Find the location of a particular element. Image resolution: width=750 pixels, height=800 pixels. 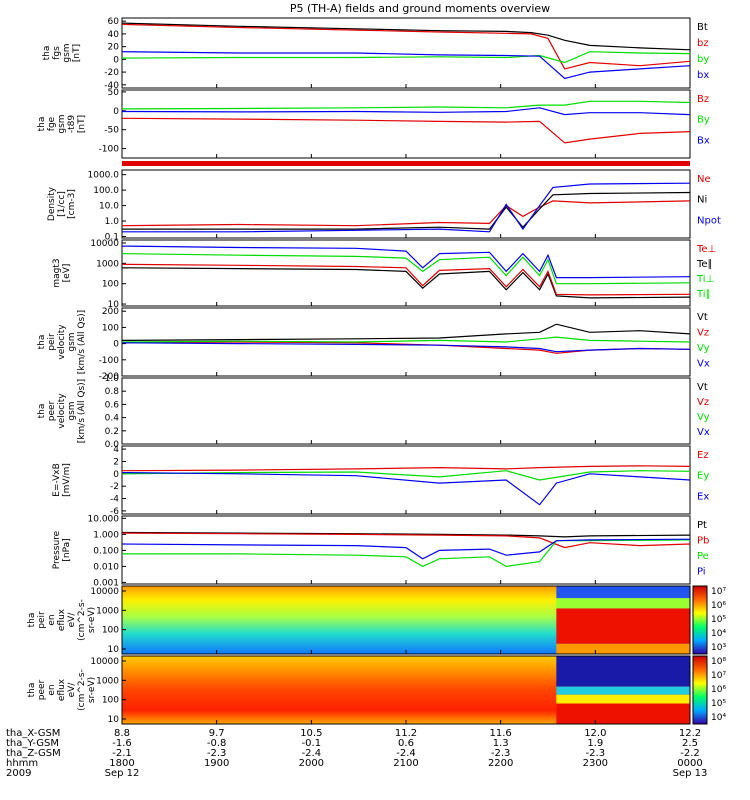

legend-entry-npot: Npot is located at coordinates (709, 220).